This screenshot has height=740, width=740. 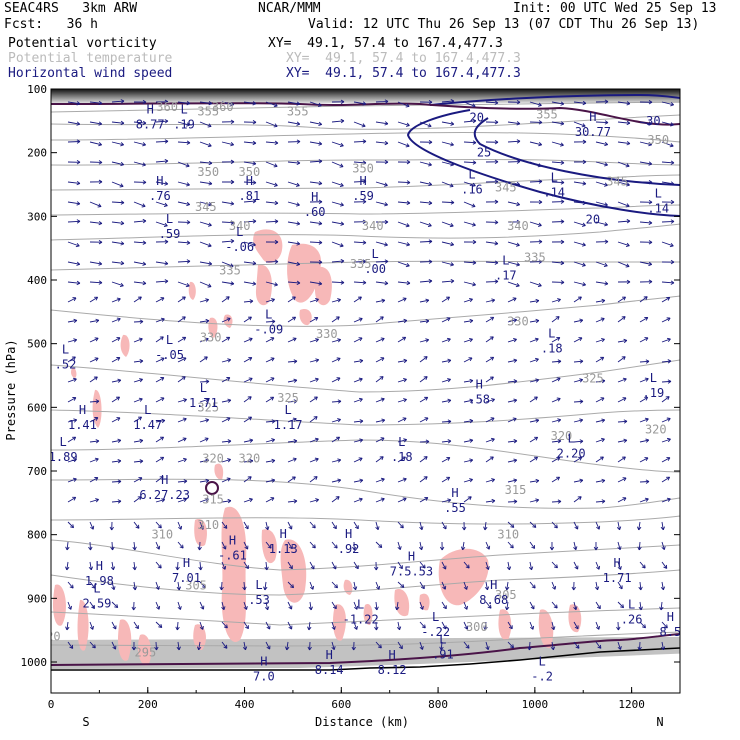 I want to click on theta-label: 315, so click(x=516, y=490).